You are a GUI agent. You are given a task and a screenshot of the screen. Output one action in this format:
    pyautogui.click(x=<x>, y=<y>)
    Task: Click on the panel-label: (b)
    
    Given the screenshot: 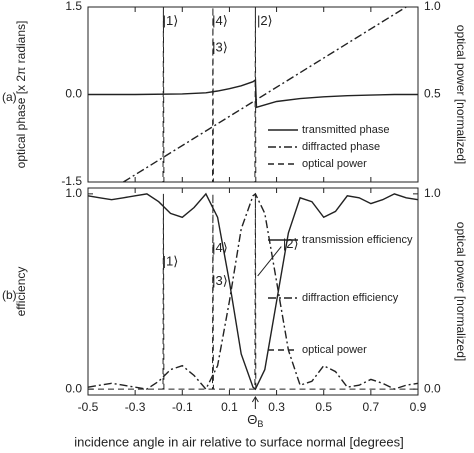 What is the action you would take?
    pyautogui.click(x=9, y=295)
    